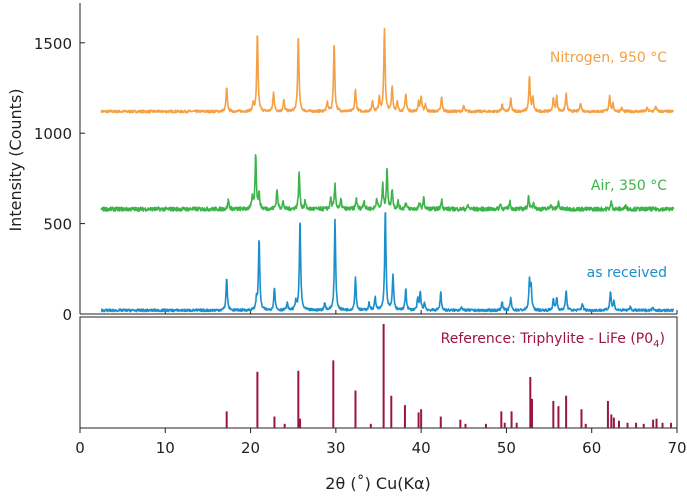 This screenshot has width=687, height=498. I want to click on series-label-air: Air, 350 °C, so click(629, 186).